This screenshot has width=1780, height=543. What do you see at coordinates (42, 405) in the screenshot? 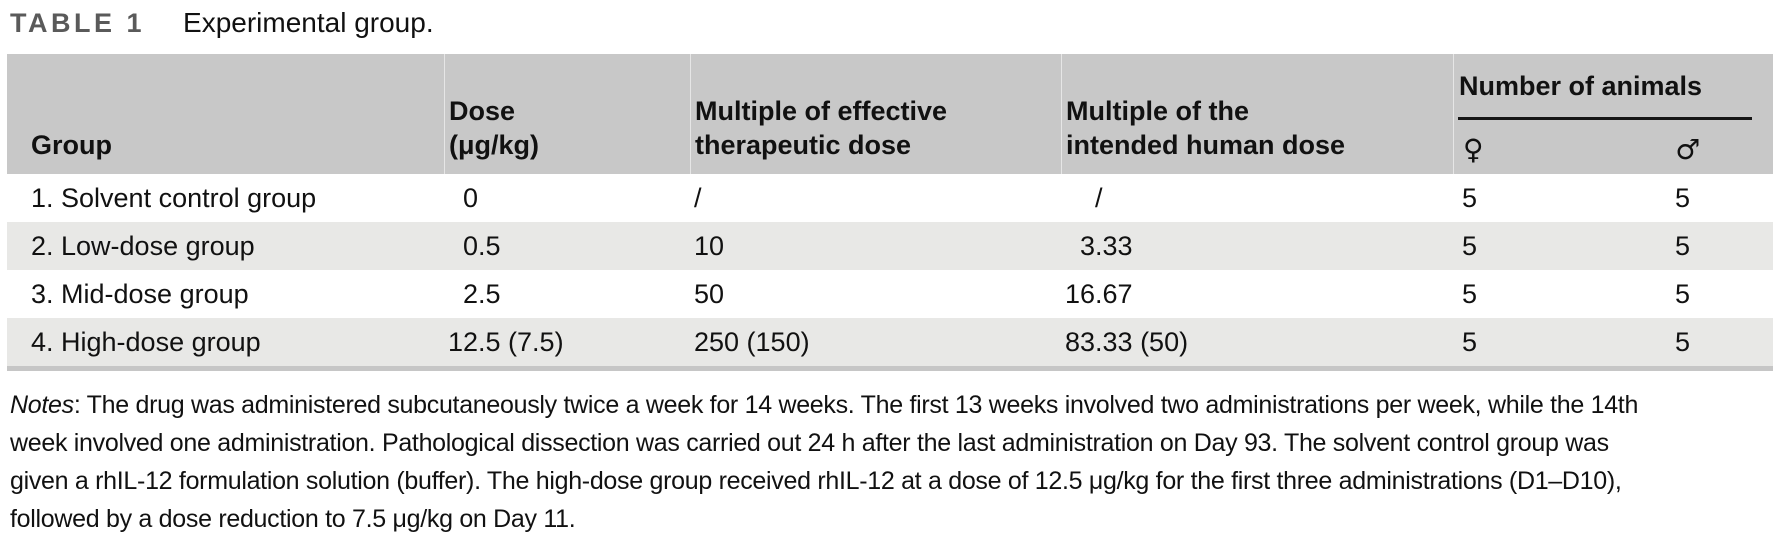
I see `notes-label: Notes` at bounding box center [42, 405].